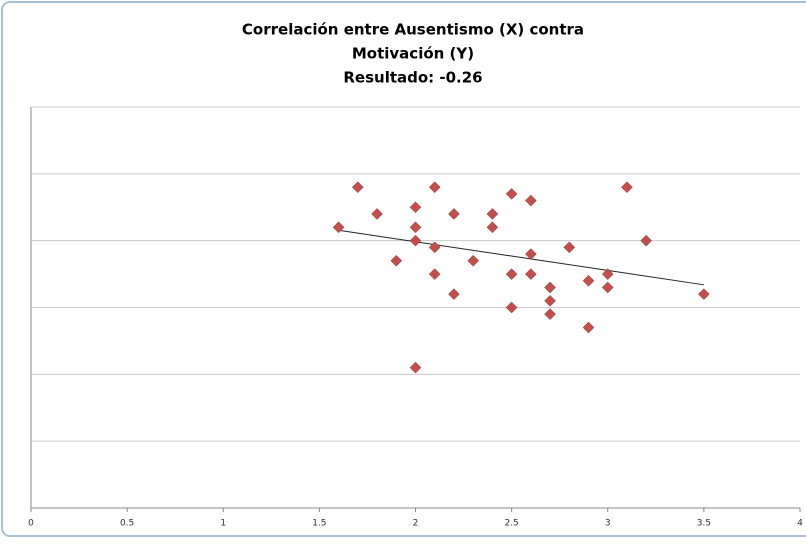  What do you see at coordinates (416, 524) in the screenshot?
I see `x-tick-label: 2` at bounding box center [416, 524].